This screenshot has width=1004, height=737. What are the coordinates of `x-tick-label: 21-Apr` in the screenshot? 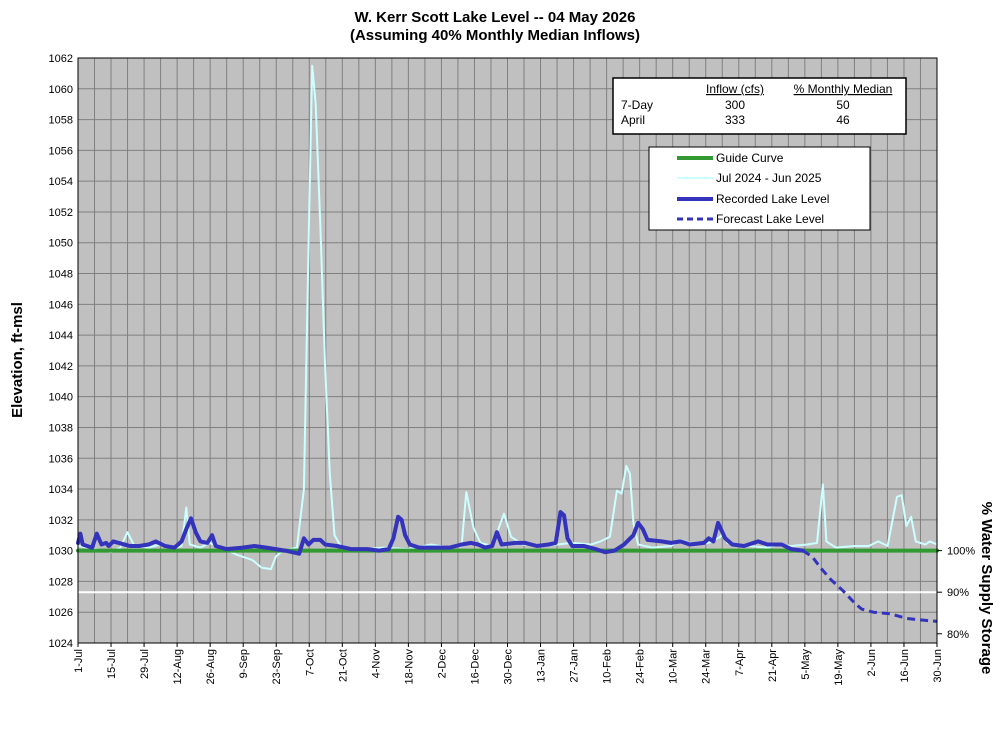 It's located at (773, 665).